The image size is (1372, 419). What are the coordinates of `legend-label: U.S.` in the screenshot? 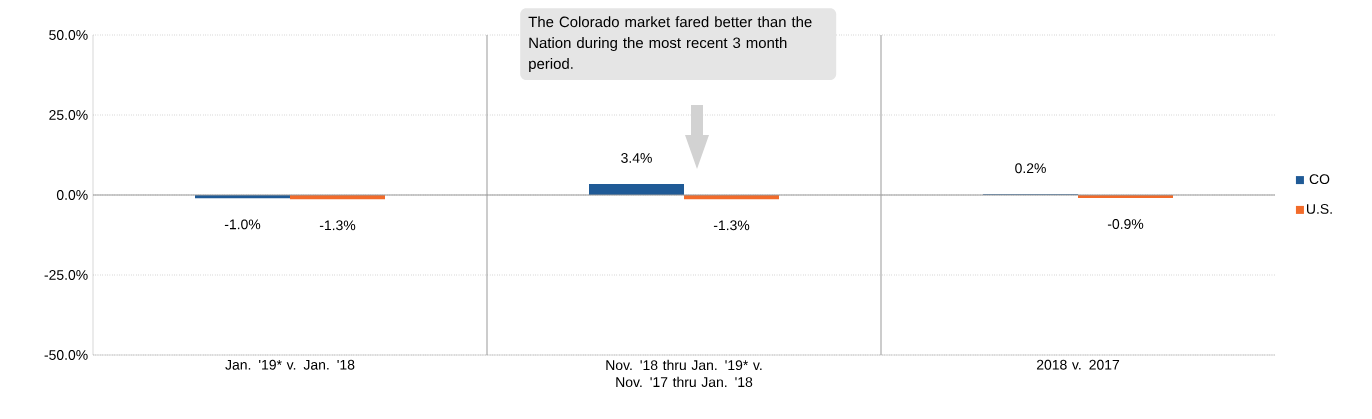 It's located at (1319, 208).